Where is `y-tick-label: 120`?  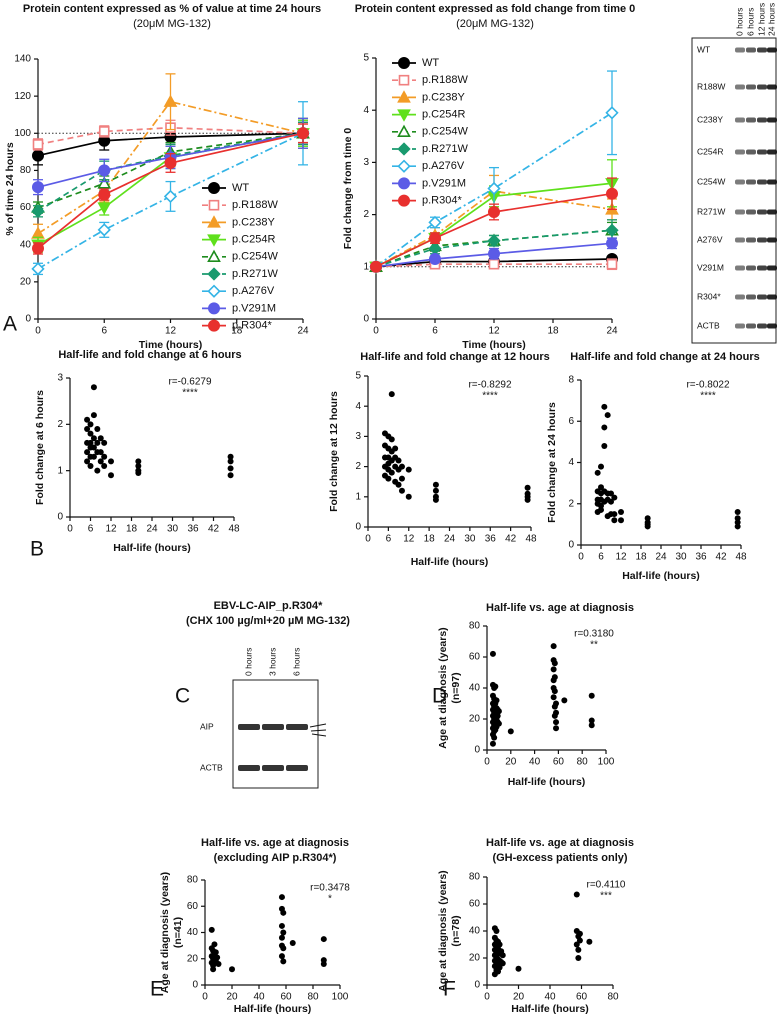 y-tick-label: 120 is located at coordinates (22, 96).